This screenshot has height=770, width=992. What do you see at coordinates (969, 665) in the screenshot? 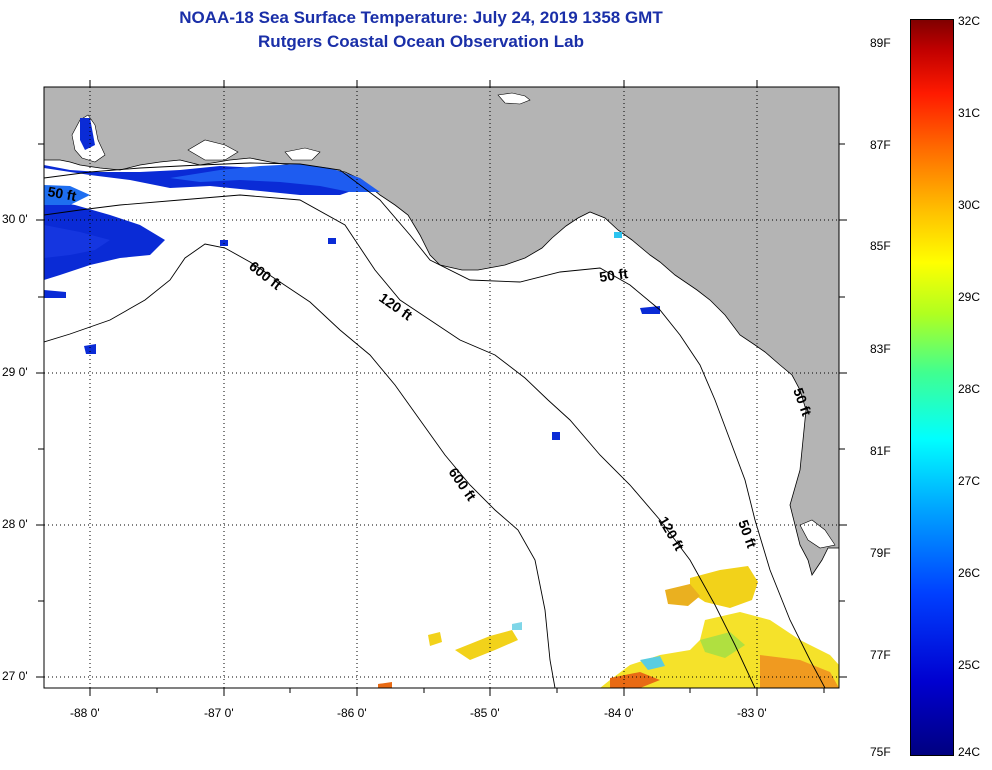
I see `colorbar-c-label: 25C` at bounding box center [969, 665].